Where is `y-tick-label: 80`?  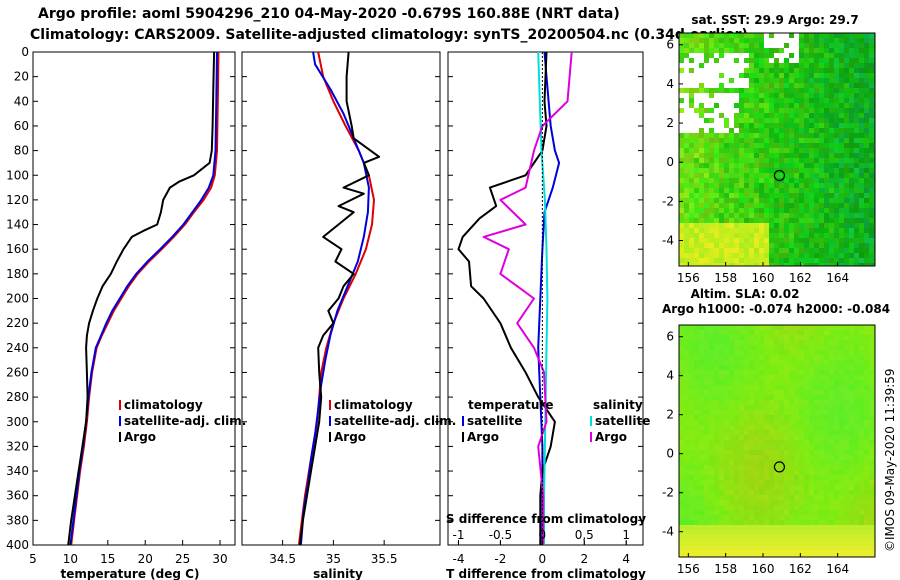 y-tick-label: 80 is located at coordinates (21, 151).